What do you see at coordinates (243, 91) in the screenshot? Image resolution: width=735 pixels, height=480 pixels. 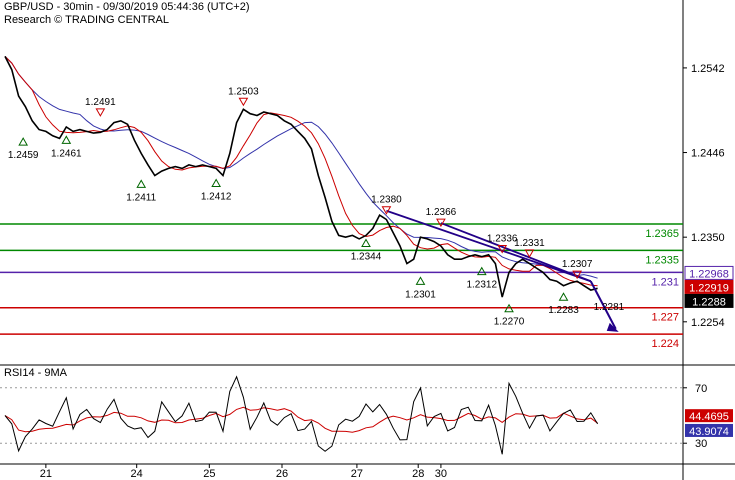 I see `annotation-1.2503: 1.2503` at bounding box center [243, 91].